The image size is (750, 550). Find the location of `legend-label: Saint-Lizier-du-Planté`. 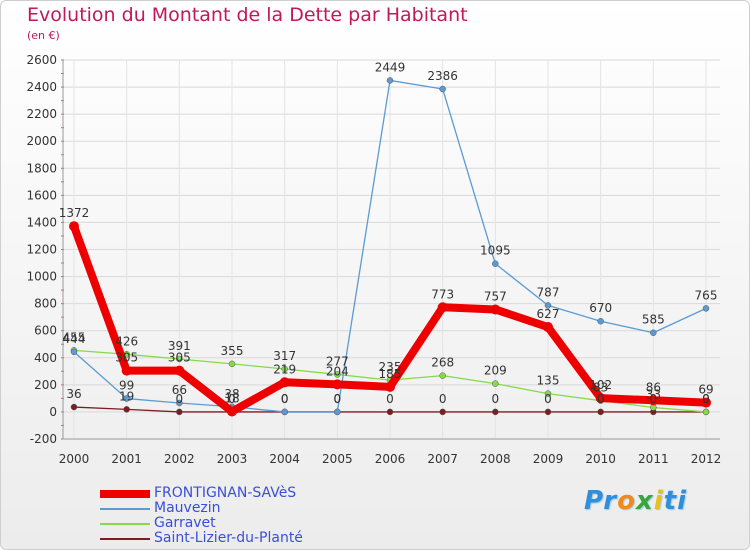

legend-label: Saint-Lizier-du-Planté is located at coordinates (228, 538).